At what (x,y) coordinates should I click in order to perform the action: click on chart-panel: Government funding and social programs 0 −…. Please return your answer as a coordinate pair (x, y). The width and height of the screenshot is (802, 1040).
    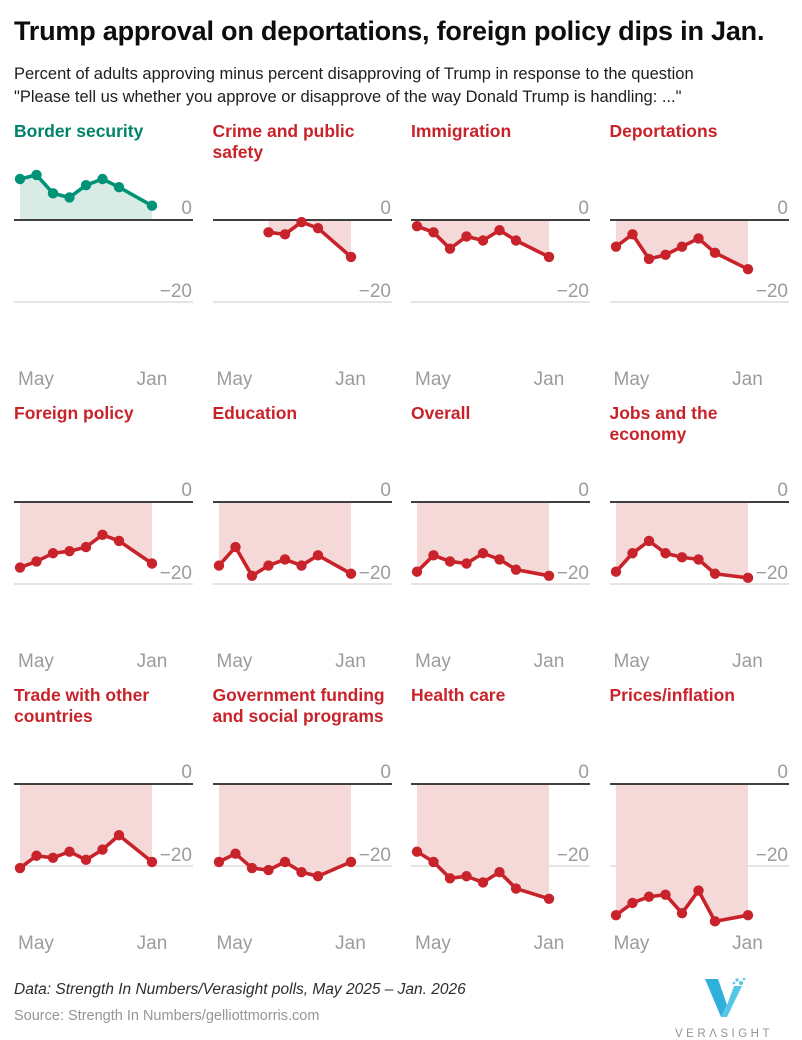
    Looking at the image, I should click on (305, 821).